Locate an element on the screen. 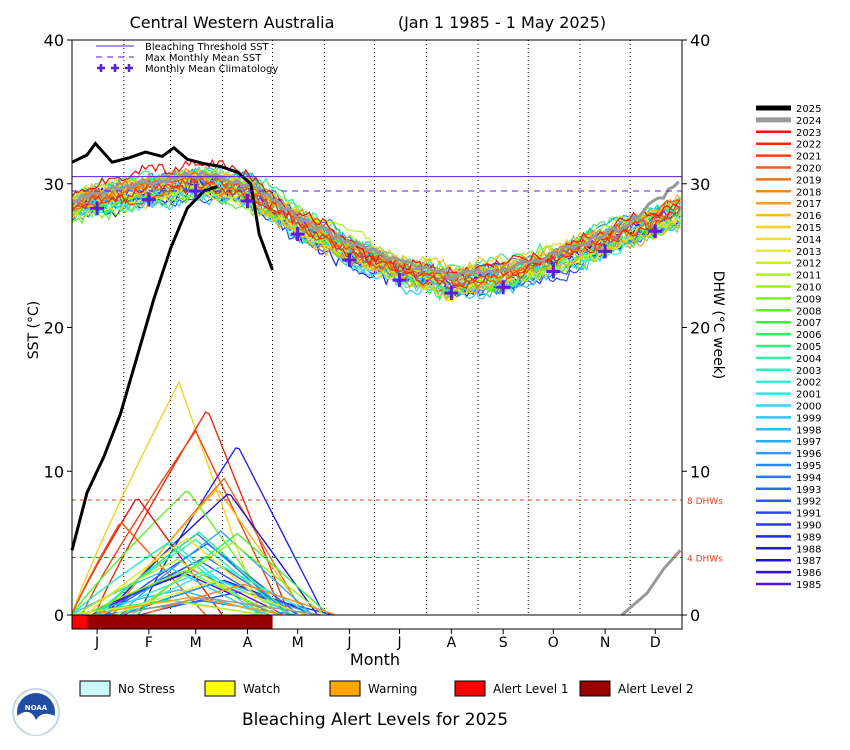 The width and height of the screenshot is (850, 750). dhw-line-2023 is located at coordinates (147, 557).